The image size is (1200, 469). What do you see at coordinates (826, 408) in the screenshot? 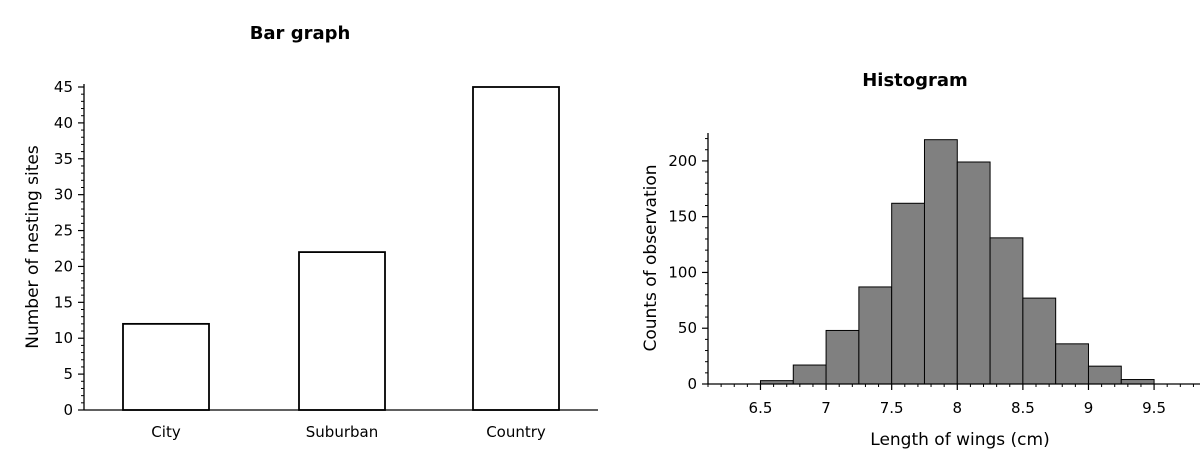
I see `histogram-x-tick-label: 7` at bounding box center [826, 408].